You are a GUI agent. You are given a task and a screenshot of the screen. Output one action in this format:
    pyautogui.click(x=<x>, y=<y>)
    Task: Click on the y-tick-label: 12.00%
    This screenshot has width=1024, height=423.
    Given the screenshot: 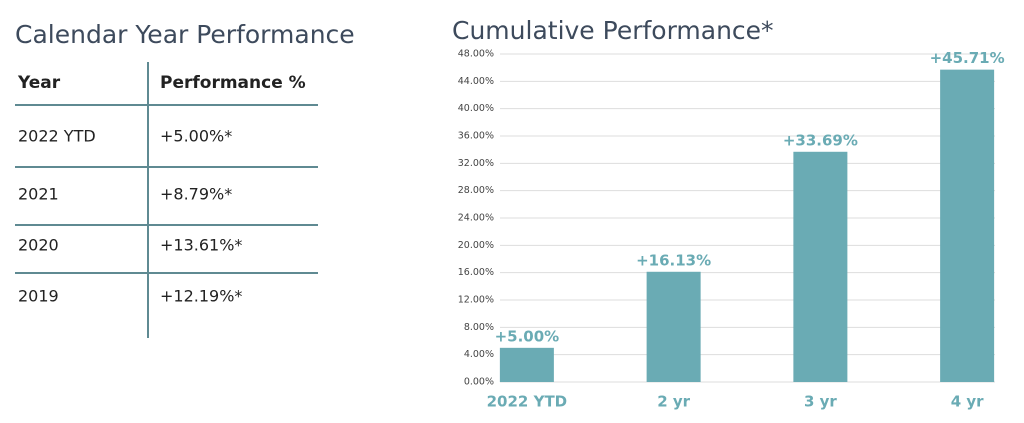 What is the action you would take?
    pyautogui.click(x=476, y=300)
    